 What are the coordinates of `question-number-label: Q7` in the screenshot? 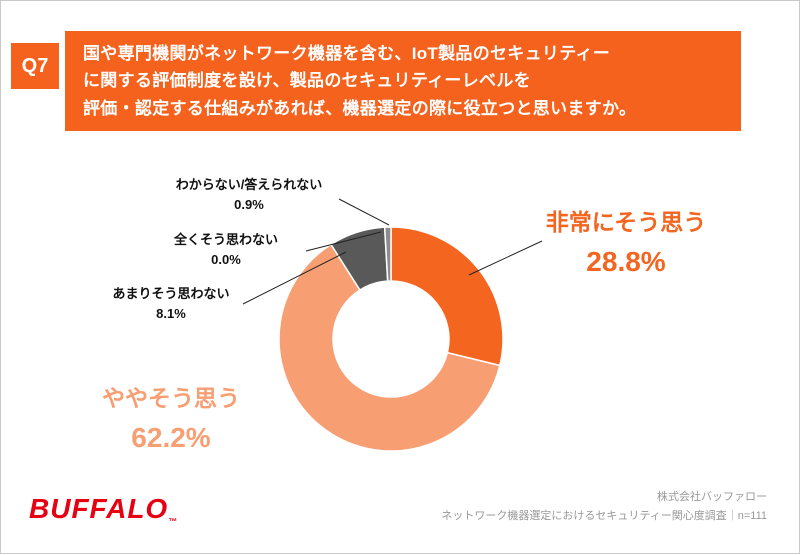 It's located at (35, 65).